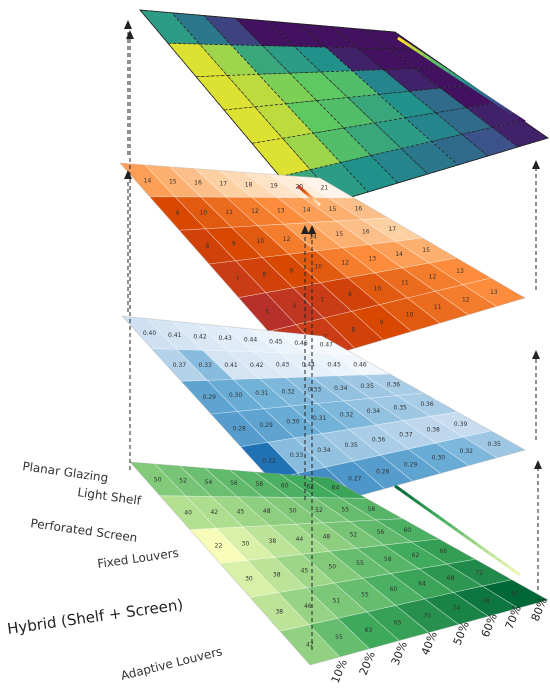 Image resolution: width=550 pixels, height=690 pixels. Describe the element at coordinates (283, 365) in the screenshot. I see `cell-value-label: 0.43` at that location.